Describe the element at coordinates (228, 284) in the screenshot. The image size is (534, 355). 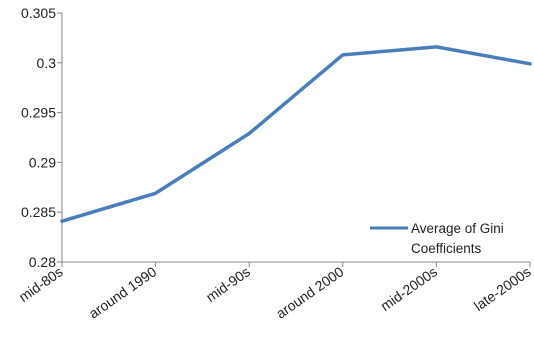
I see `x-tick-label: mid-90s` at that location.